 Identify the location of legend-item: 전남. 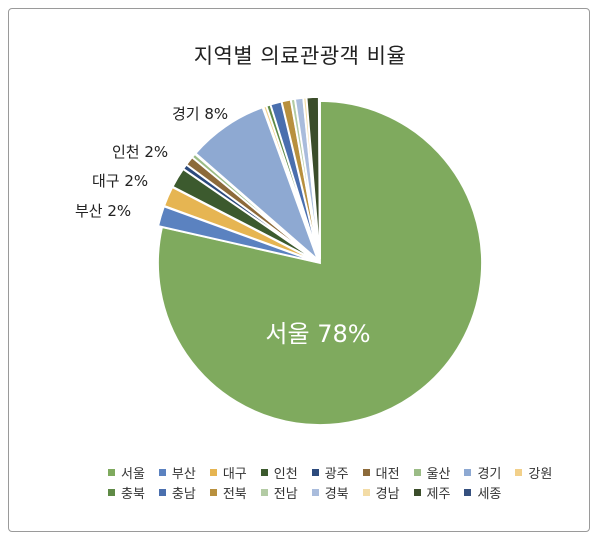
(279, 492).